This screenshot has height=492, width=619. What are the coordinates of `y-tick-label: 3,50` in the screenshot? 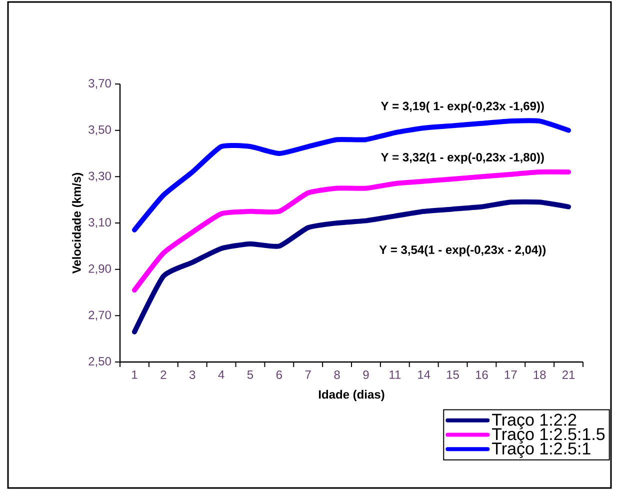 It's located at (100, 130).